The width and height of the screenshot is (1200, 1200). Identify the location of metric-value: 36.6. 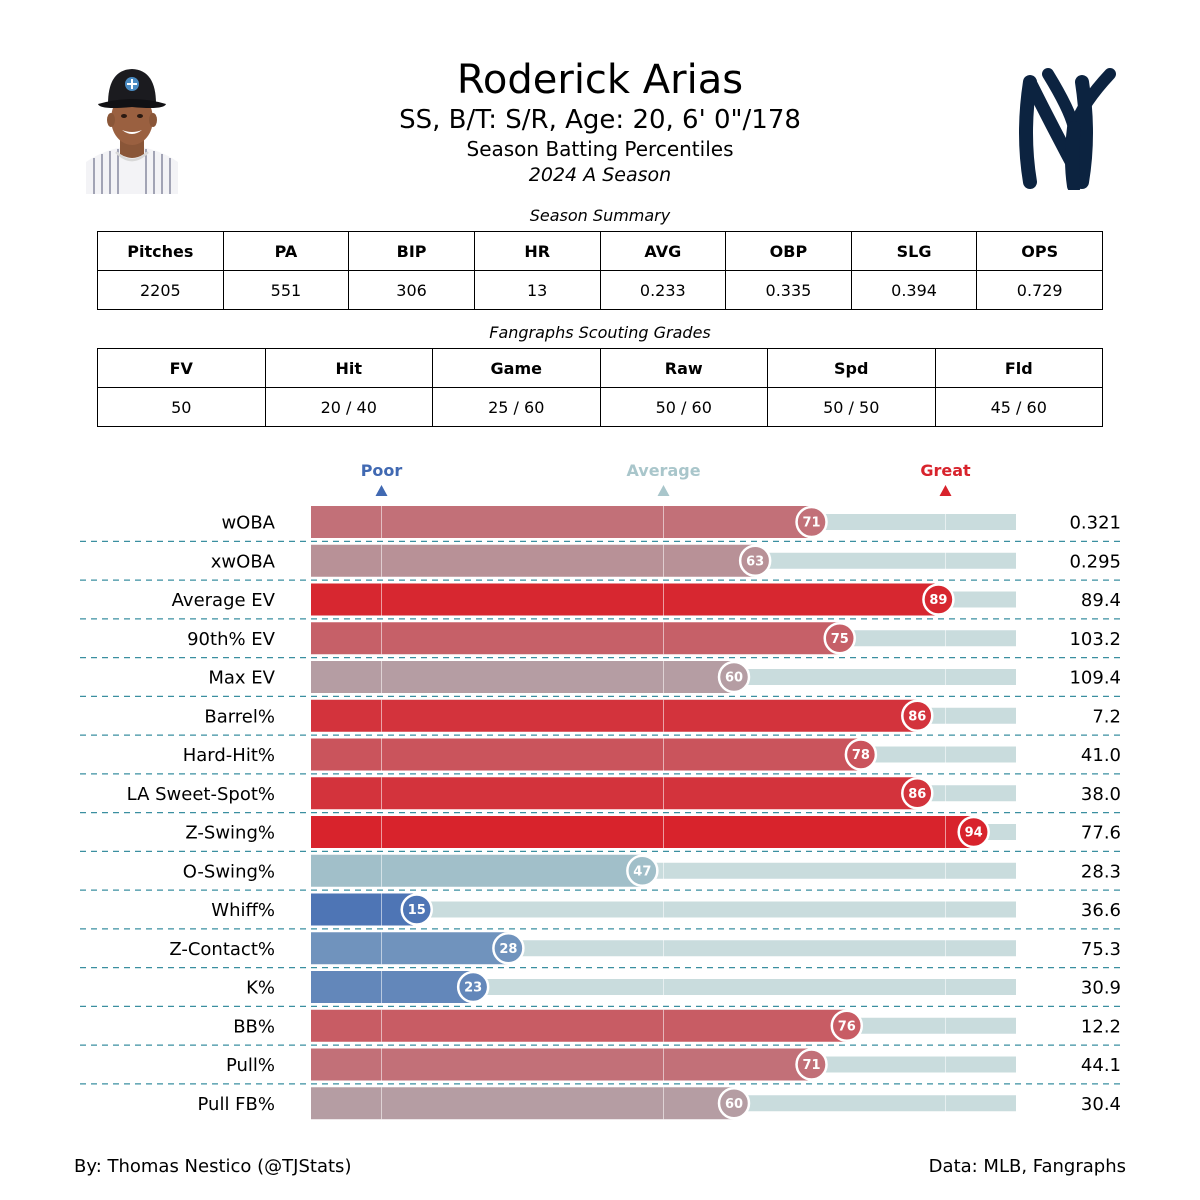
(1101, 910).